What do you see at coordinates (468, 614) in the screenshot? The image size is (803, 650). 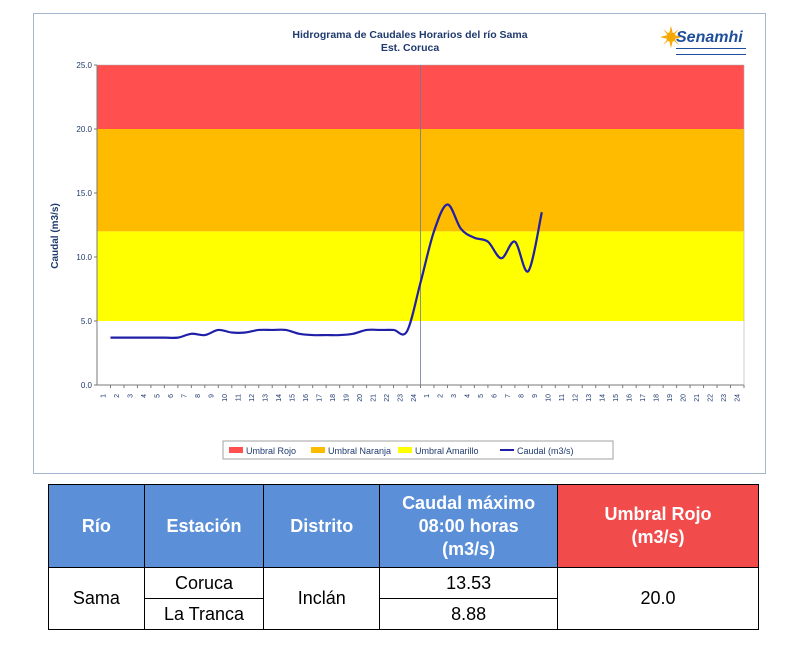 I see `cell-caudal: 8.88` at bounding box center [468, 614].